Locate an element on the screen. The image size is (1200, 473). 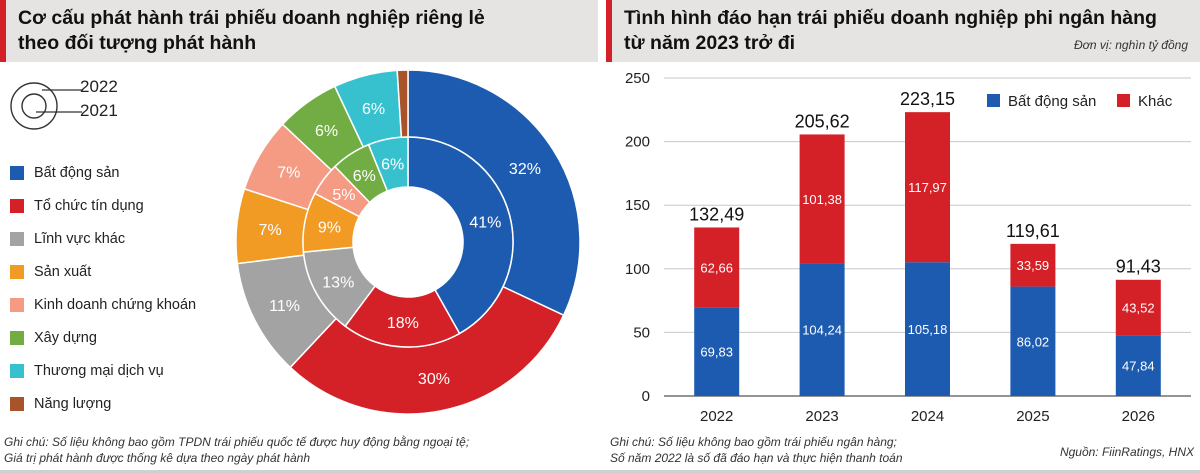
bottom-rule is located at coordinates (600, 471).